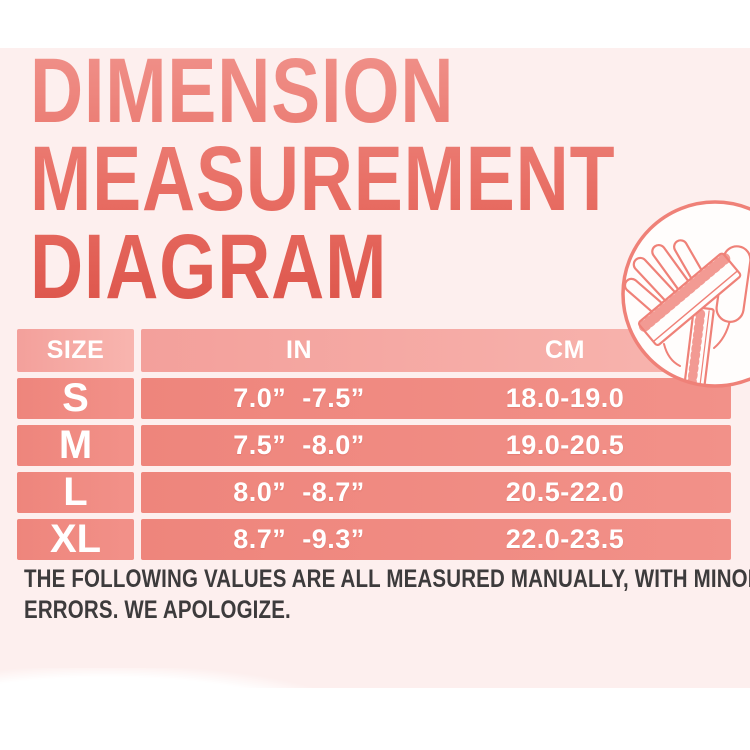 This screenshot has height=750, width=750. Describe the element at coordinates (663, 277) in the screenshot. I see `hand-icon` at that location.